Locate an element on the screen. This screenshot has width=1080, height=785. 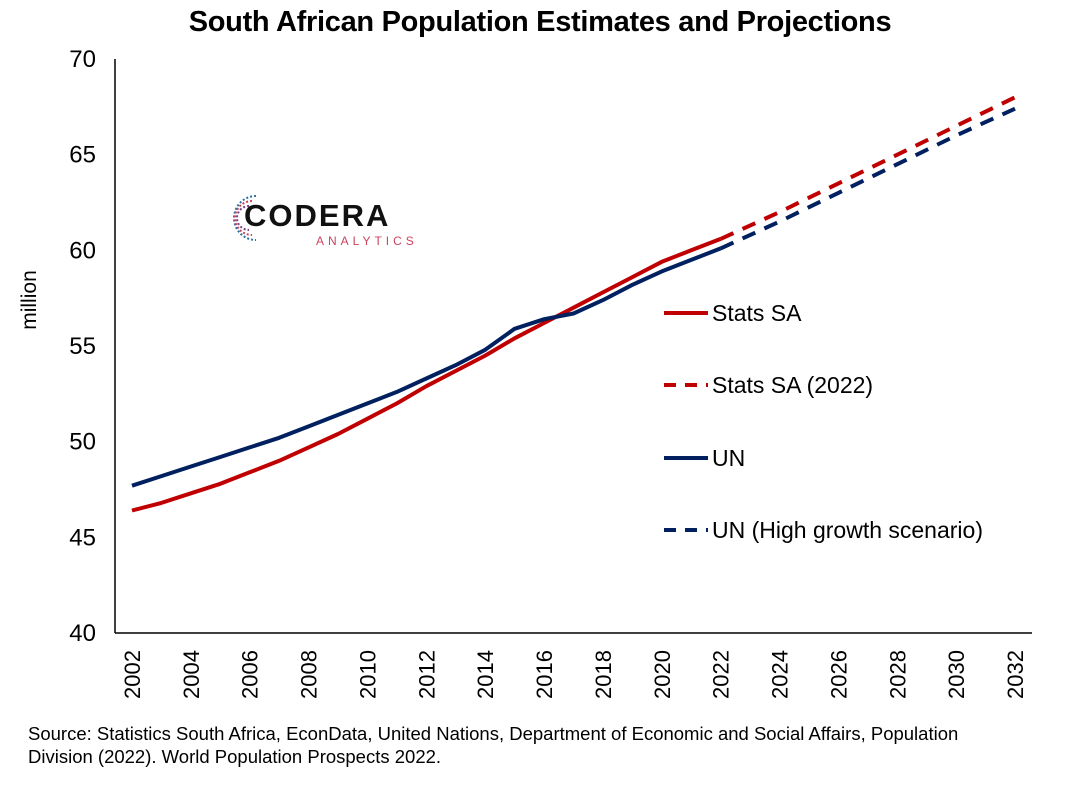
legend-label-3: UN (High growth scenario) is located at coordinates (847, 530).